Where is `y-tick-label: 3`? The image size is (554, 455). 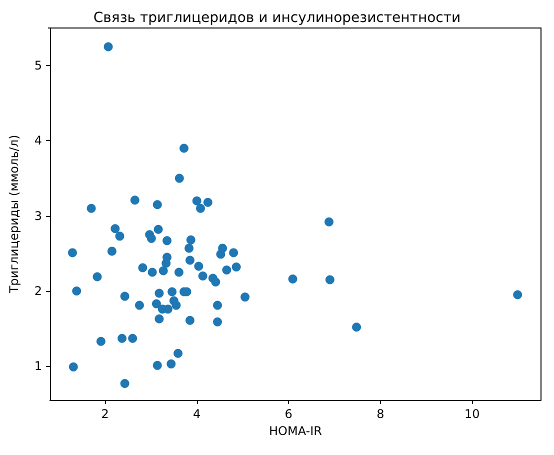
y-tick-label: 3 is located at coordinates (38, 215).